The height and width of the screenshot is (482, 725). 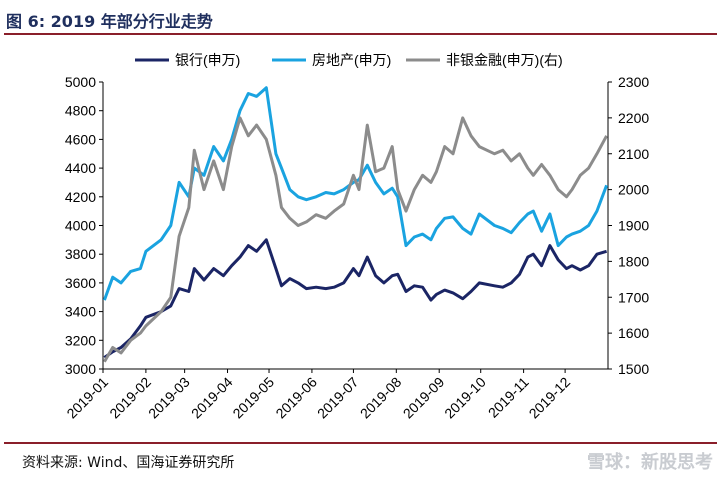 I want to click on y-tick-label-right: 2000, so click(x=633, y=190).